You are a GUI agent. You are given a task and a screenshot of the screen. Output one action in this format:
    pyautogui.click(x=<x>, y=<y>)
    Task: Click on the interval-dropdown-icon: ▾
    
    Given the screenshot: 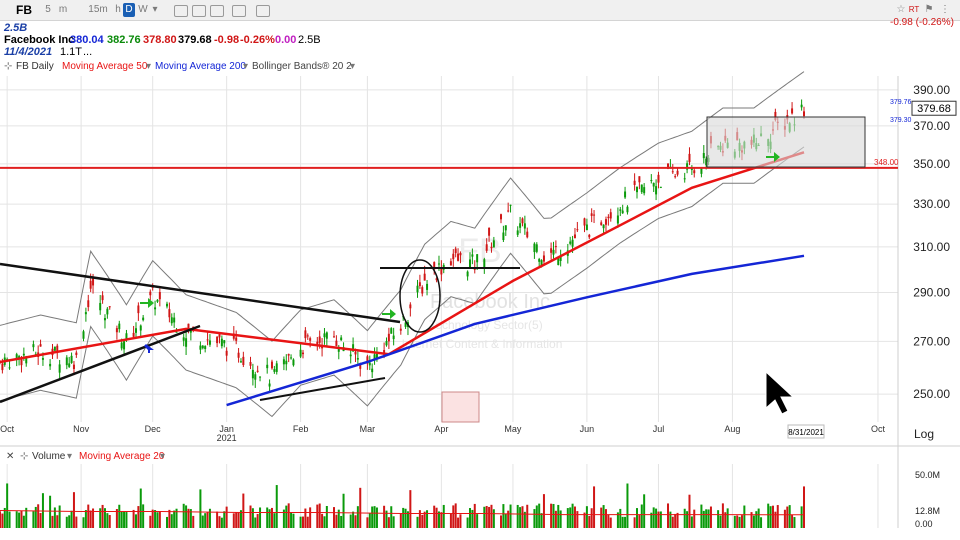 What is the action you would take?
    pyautogui.click(x=155, y=9)
    